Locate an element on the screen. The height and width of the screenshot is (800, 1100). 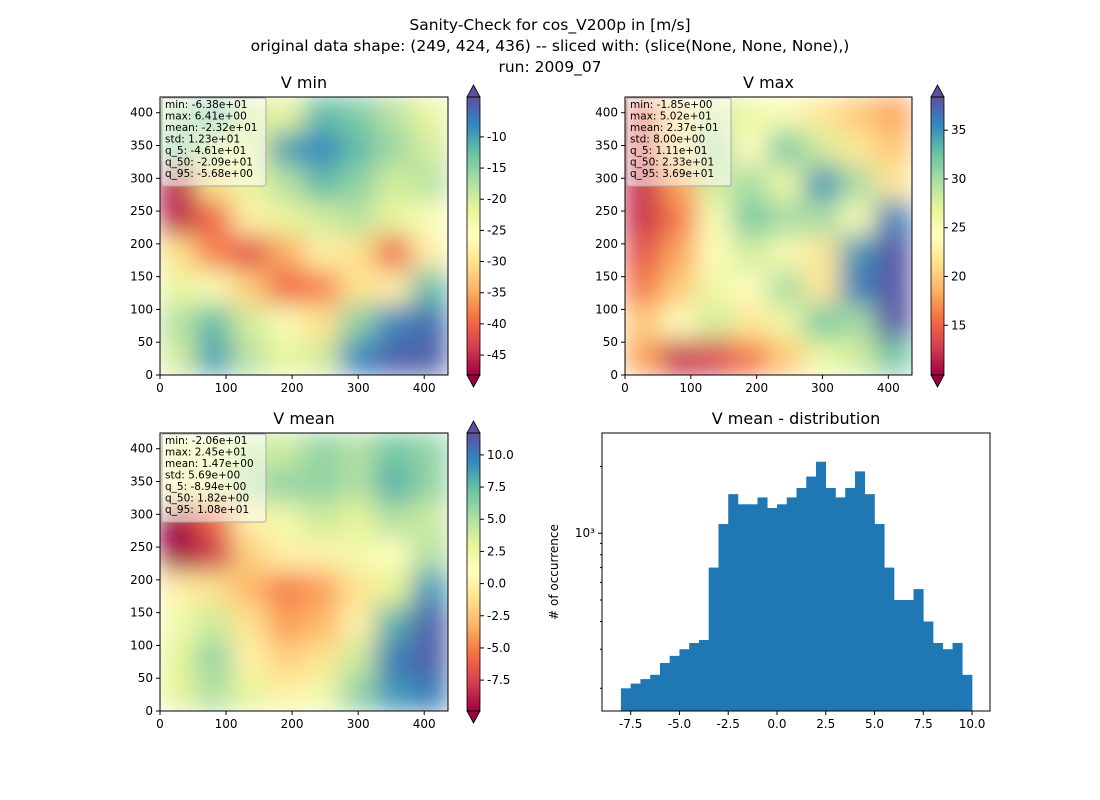
colorbar-tick-label: -35 is located at coordinates (497, 293).